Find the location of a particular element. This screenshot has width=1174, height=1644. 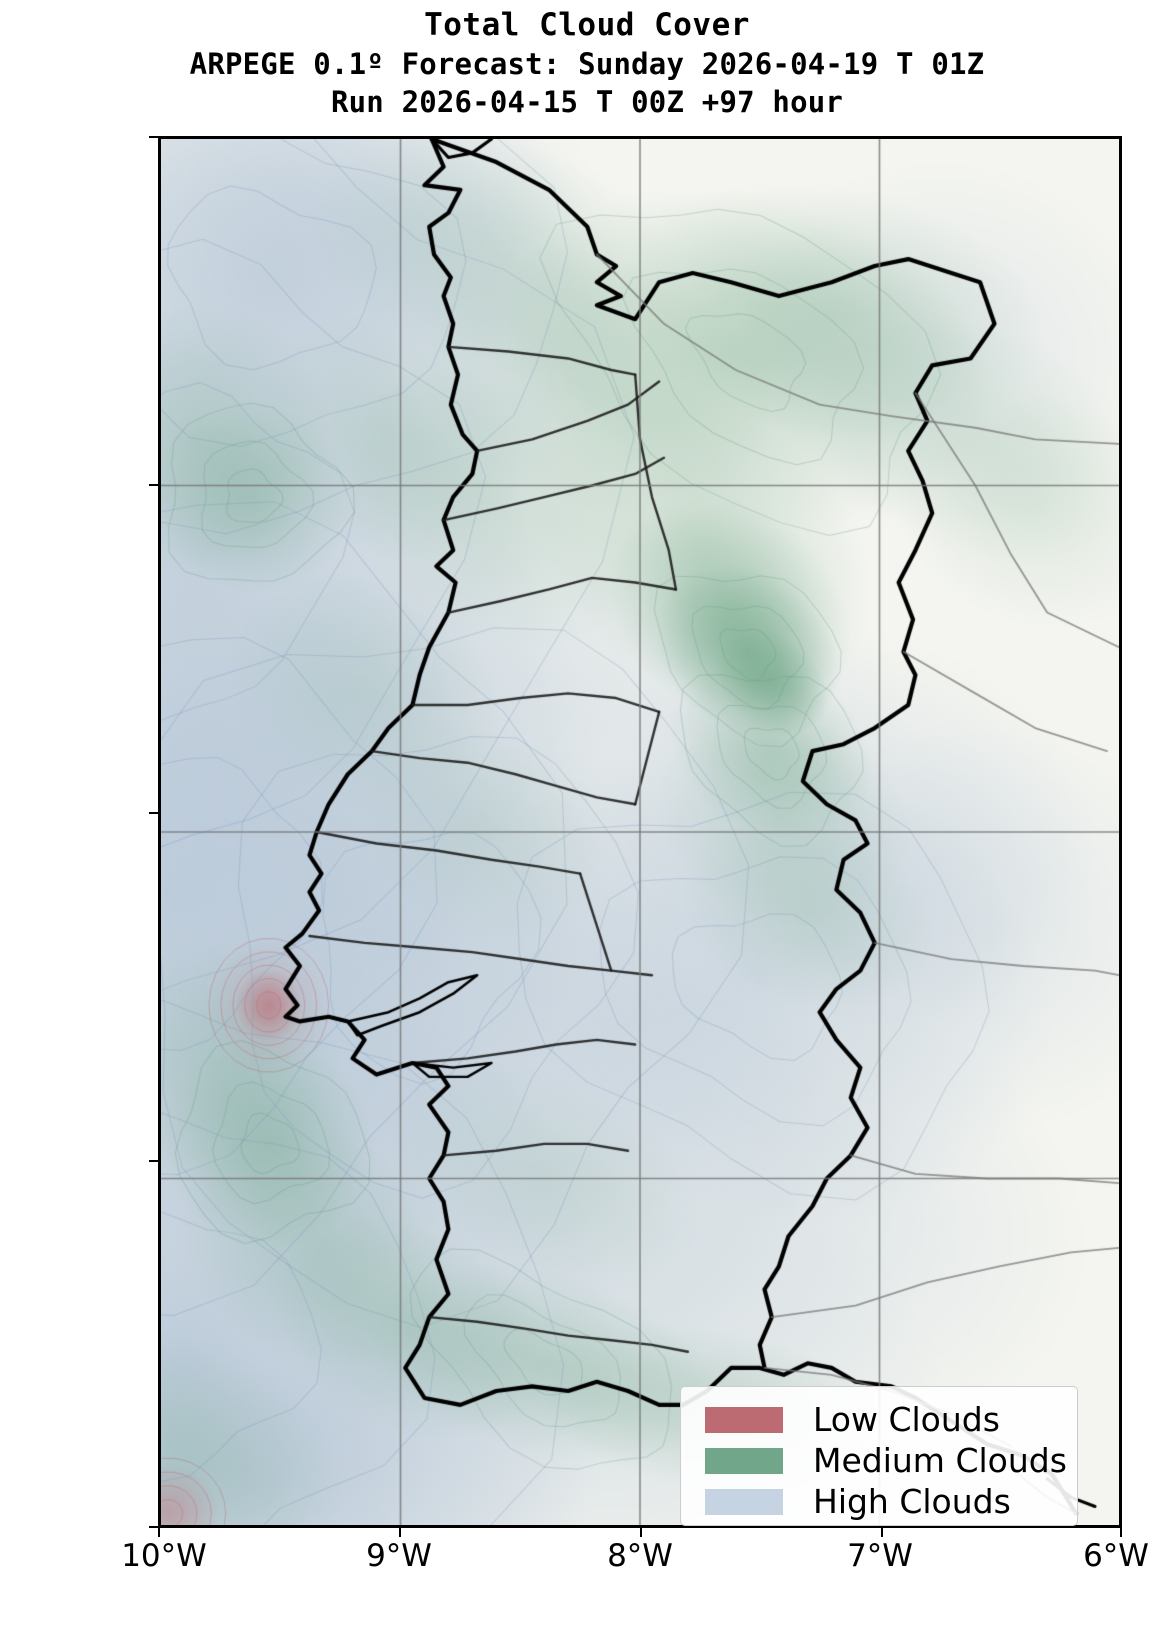

x-tick-label-10w: 10°W is located at coordinates (164, 1556).